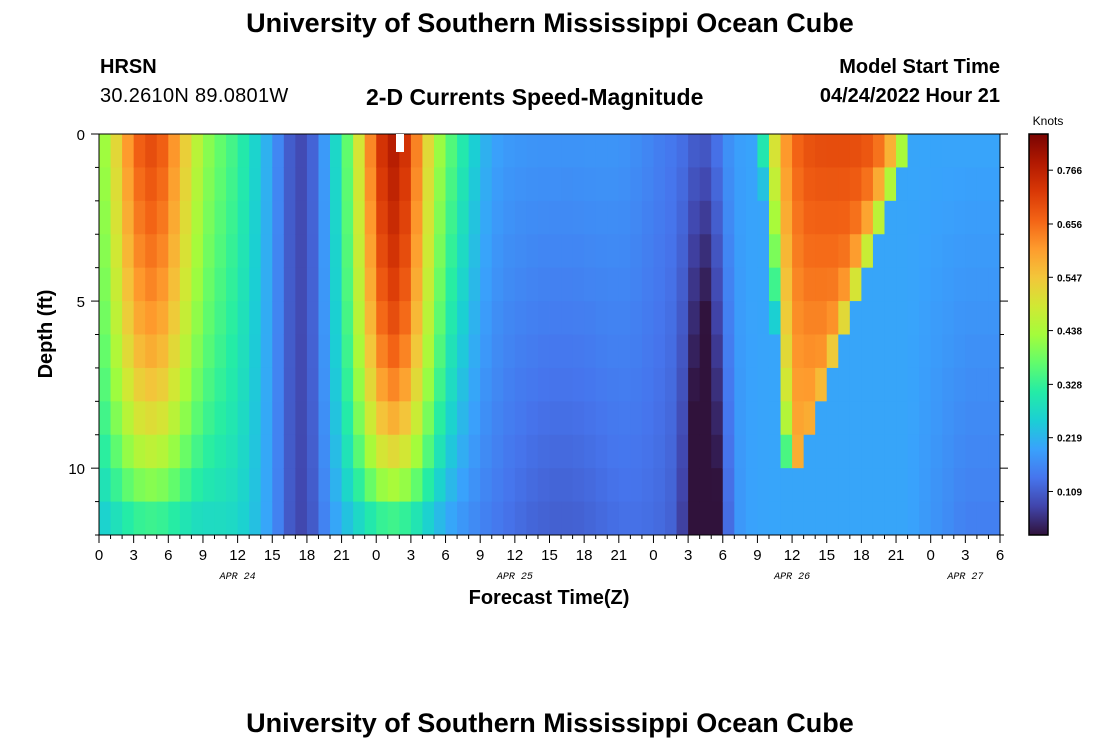 Image resolution: width=1100 pixels, height=750 pixels. I want to click on station-code: HRSN, so click(128, 67).